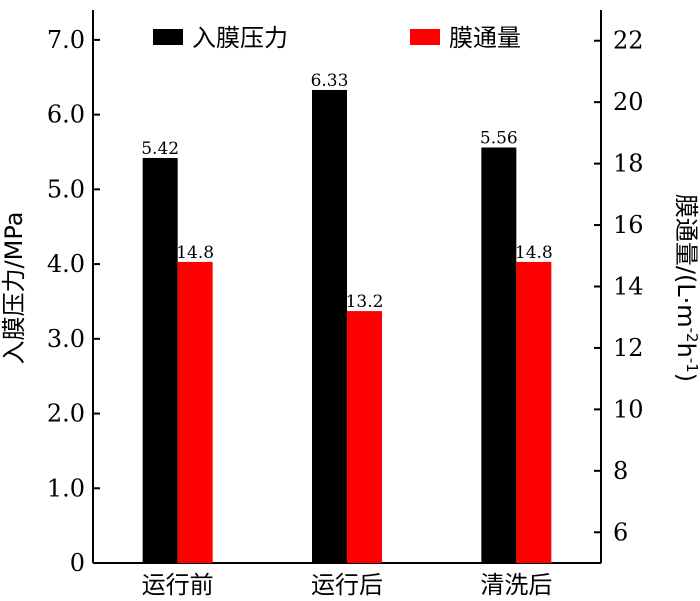 This screenshot has width=700, height=601. I want to click on legend-swatch-flux, so click(425, 37).